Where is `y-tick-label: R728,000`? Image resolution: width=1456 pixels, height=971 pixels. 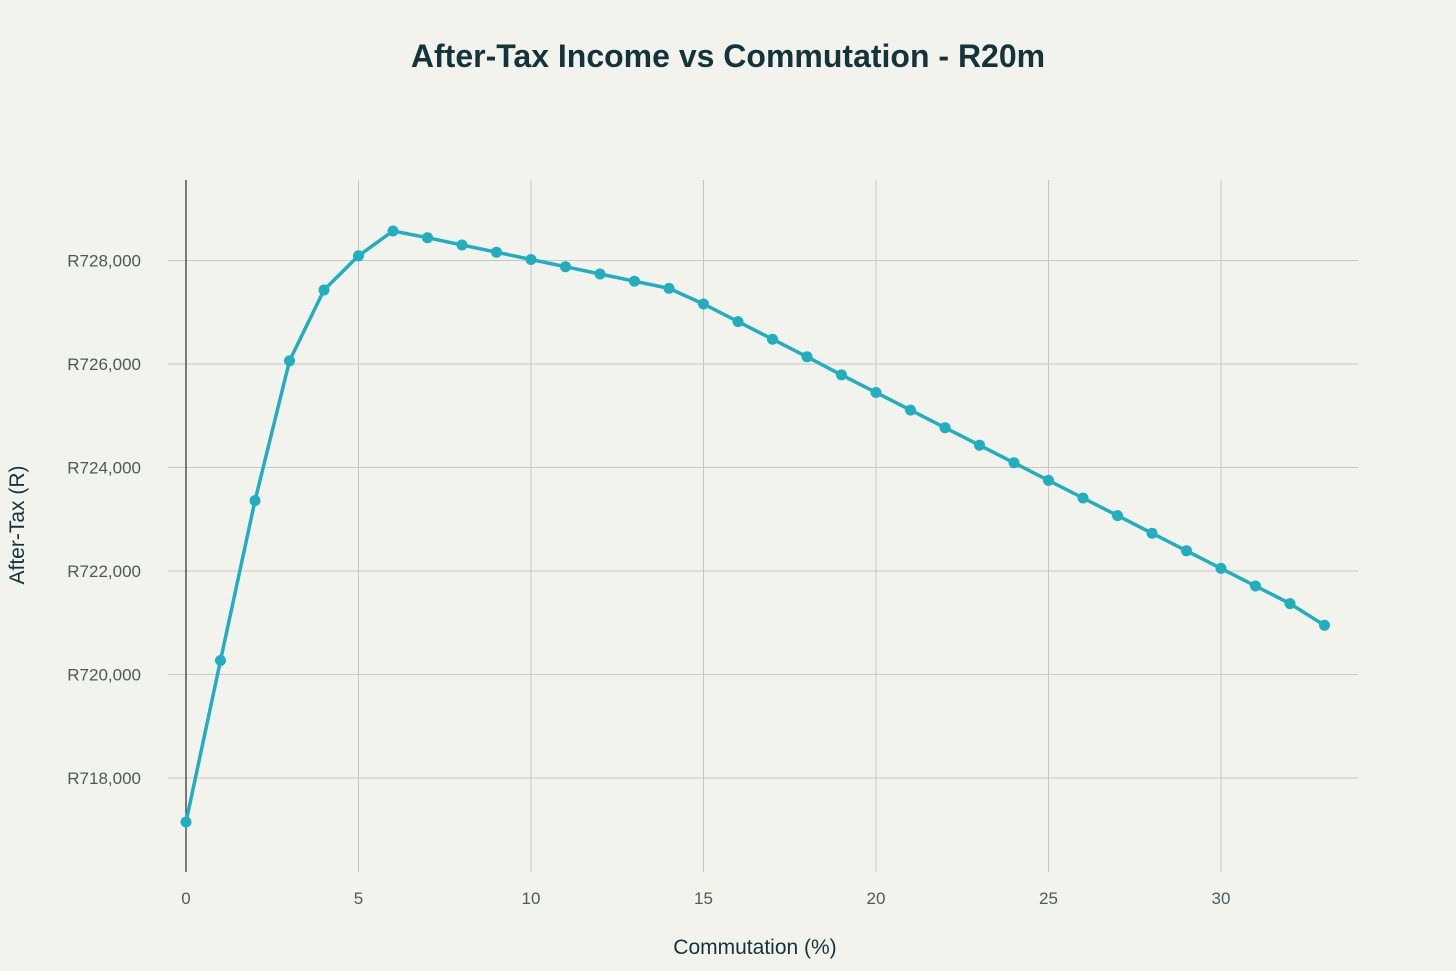
y-tick-label: R728,000 is located at coordinates (104, 261).